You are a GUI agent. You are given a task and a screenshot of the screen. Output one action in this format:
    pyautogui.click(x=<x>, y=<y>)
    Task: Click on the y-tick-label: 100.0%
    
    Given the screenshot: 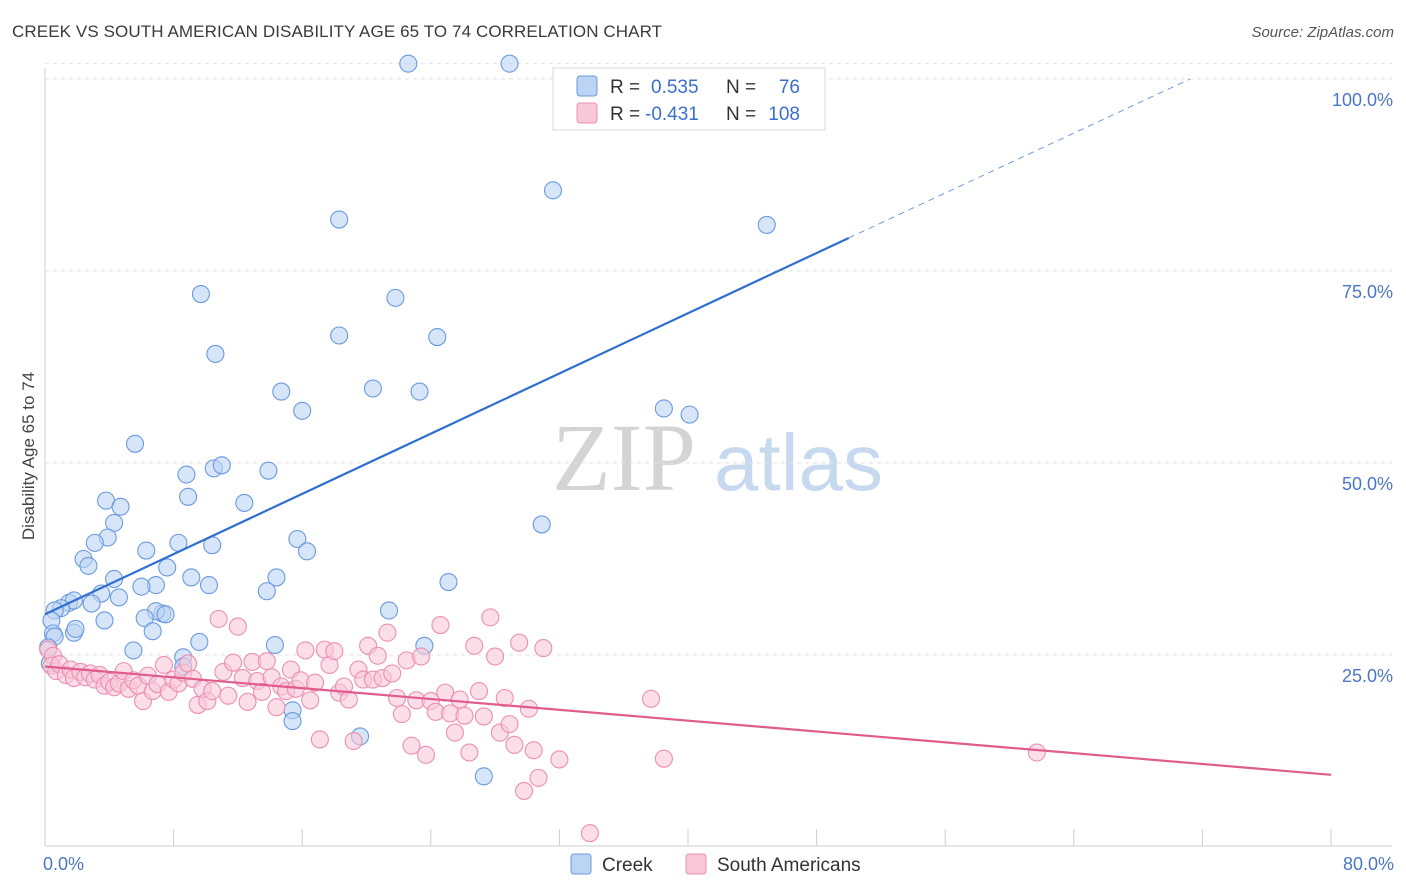 What is the action you would take?
    pyautogui.click(x=1362, y=100)
    